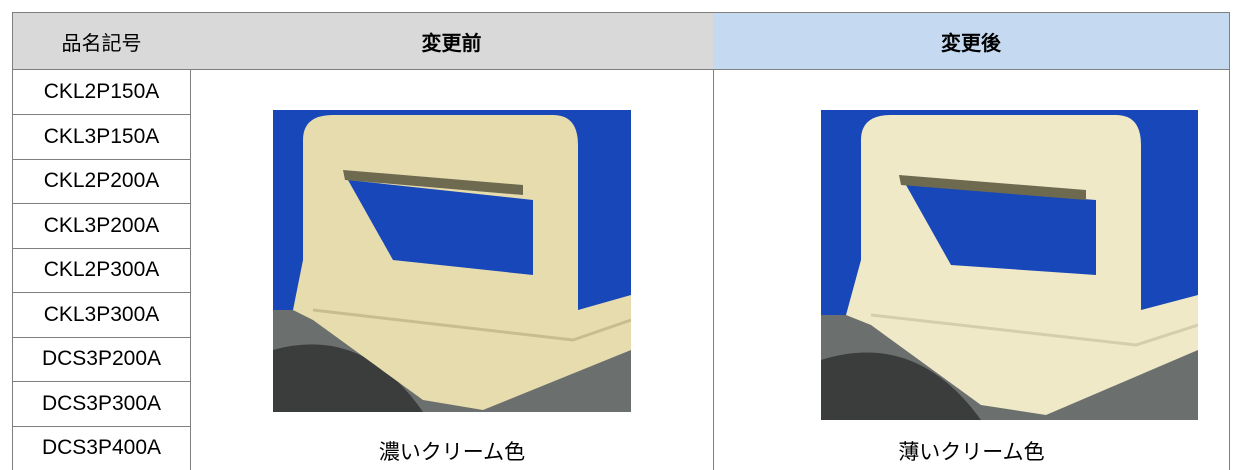  What do you see at coordinates (101, 448) in the screenshot?
I see `product-code: DCS3P400A` at bounding box center [101, 448].